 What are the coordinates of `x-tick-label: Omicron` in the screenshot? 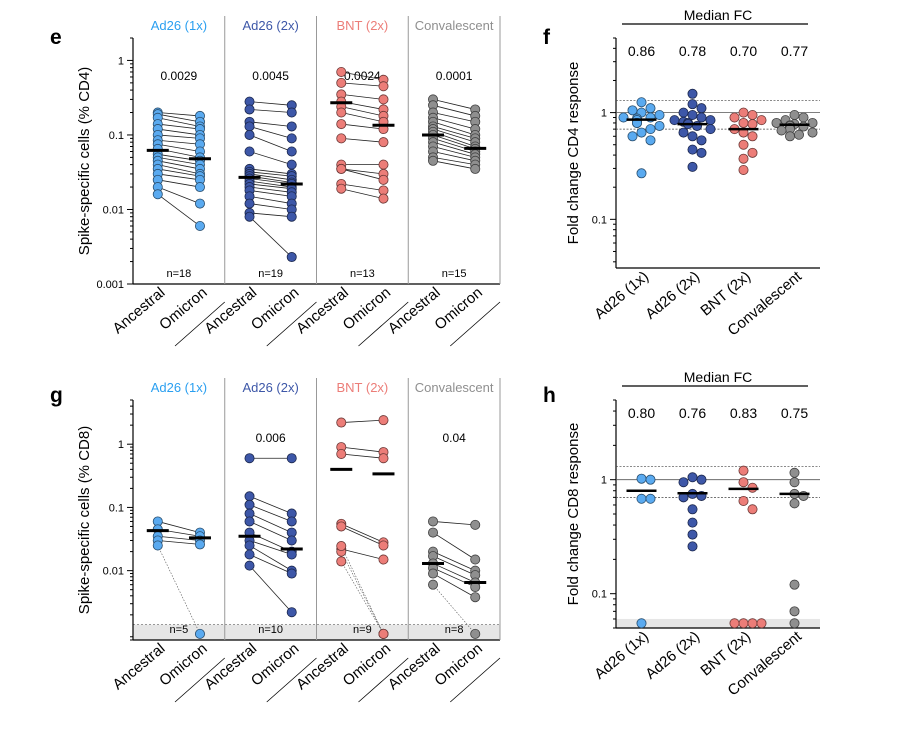 It's located at (458, 664).